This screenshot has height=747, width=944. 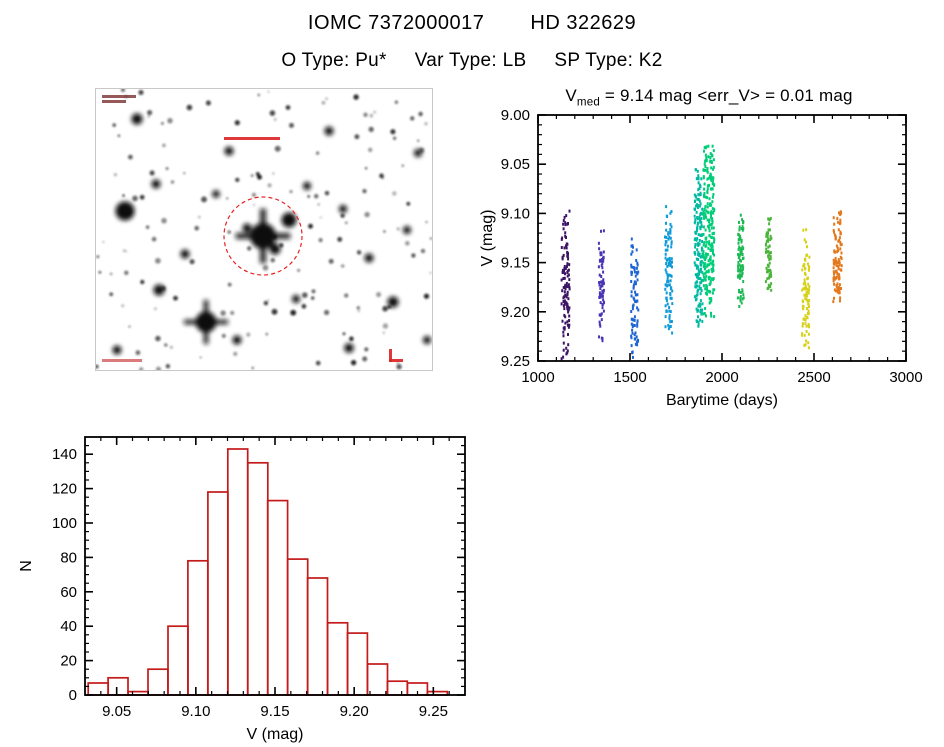 What do you see at coordinates (263, 236) in the screenshot?
I see `target-marker-circle` at bounding box center [263, 236].